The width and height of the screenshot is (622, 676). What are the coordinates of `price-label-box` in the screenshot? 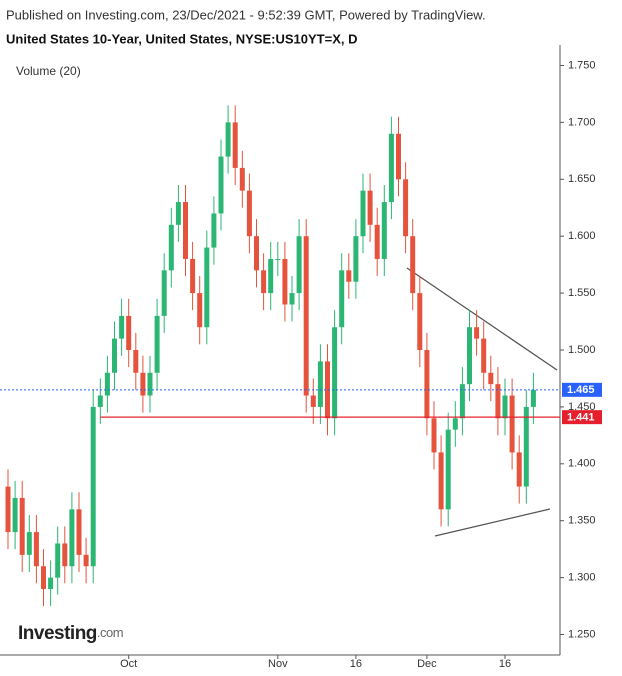 It's located at (582, 389).